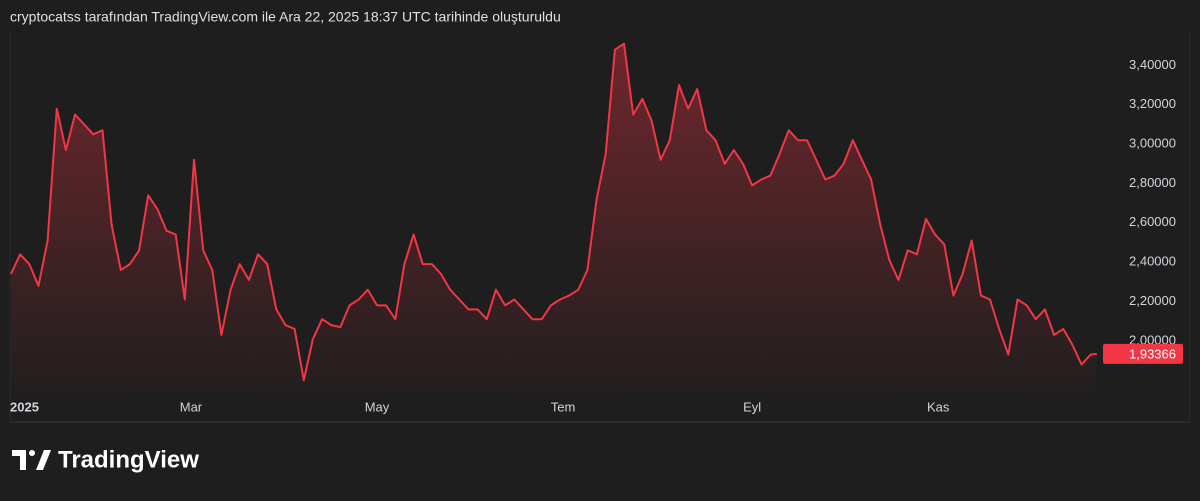 The height and width of the screenshot is (501, 1200). I want to click on last-price-badge, so click(1143, 353).